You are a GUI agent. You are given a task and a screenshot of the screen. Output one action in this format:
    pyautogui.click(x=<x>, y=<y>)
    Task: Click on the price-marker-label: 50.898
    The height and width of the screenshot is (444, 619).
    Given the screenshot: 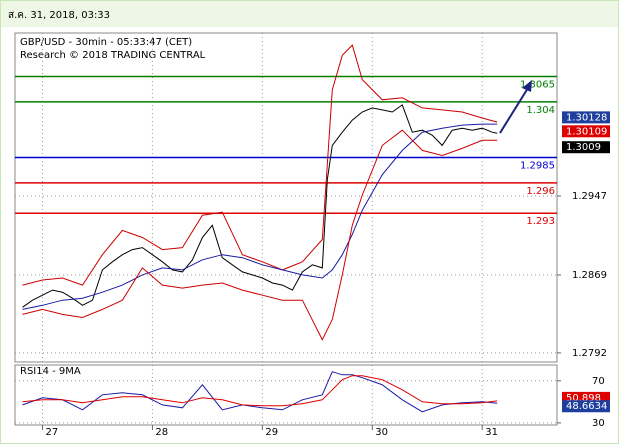 What is the action you would take?
    pyautogui.click(x=583, y=398)
    